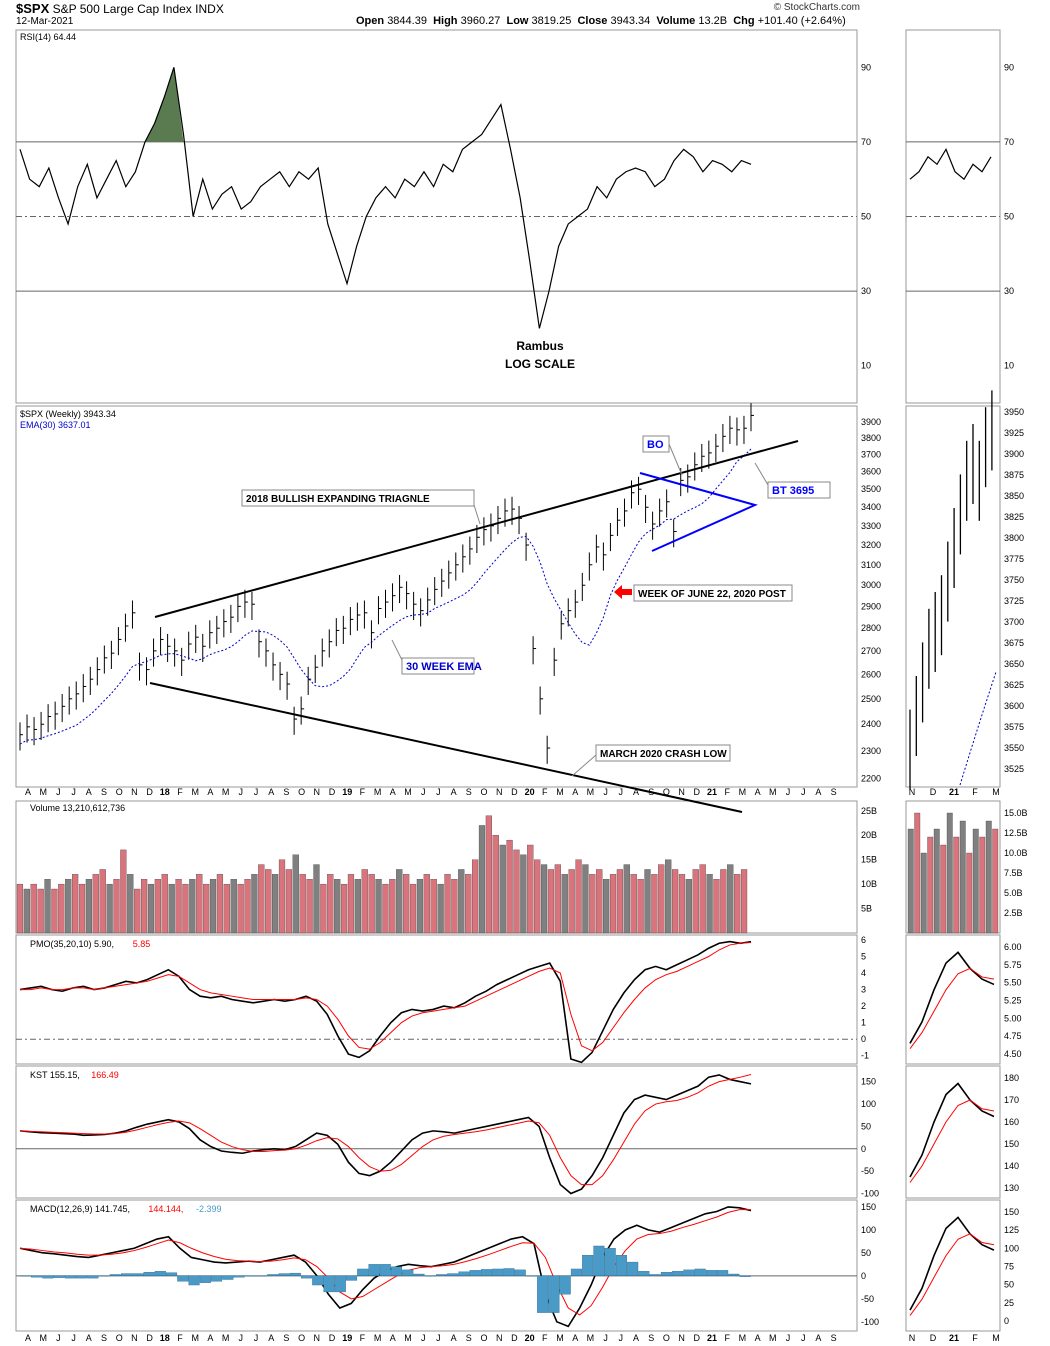  Describe the element at coordinates (866, 142) in the screenshot. I see `rsi-ytick: 70` at that location.